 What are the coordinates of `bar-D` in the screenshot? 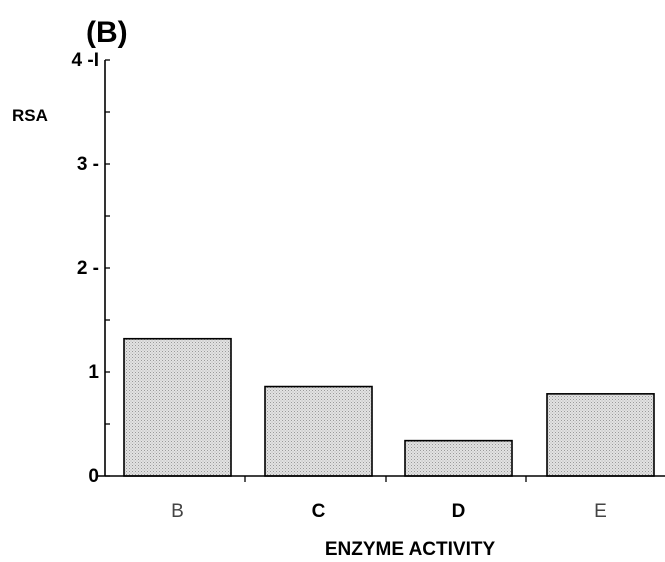 It's located at (458, 458).